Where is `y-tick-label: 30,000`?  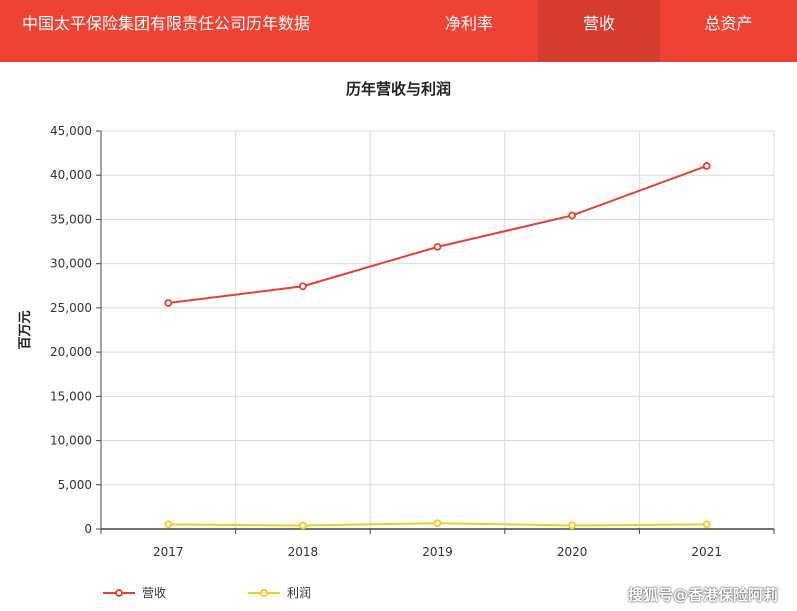 y-tick-label: 30,000 is located at coordinates (71, 264).